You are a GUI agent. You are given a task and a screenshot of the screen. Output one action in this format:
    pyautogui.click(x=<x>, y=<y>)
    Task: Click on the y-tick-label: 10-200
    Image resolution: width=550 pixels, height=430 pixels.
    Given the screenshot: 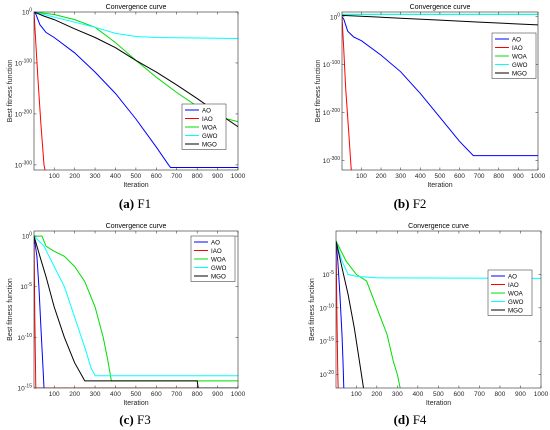 What is the action you would take?
    pyautogui.click(x=331, y=112)
    